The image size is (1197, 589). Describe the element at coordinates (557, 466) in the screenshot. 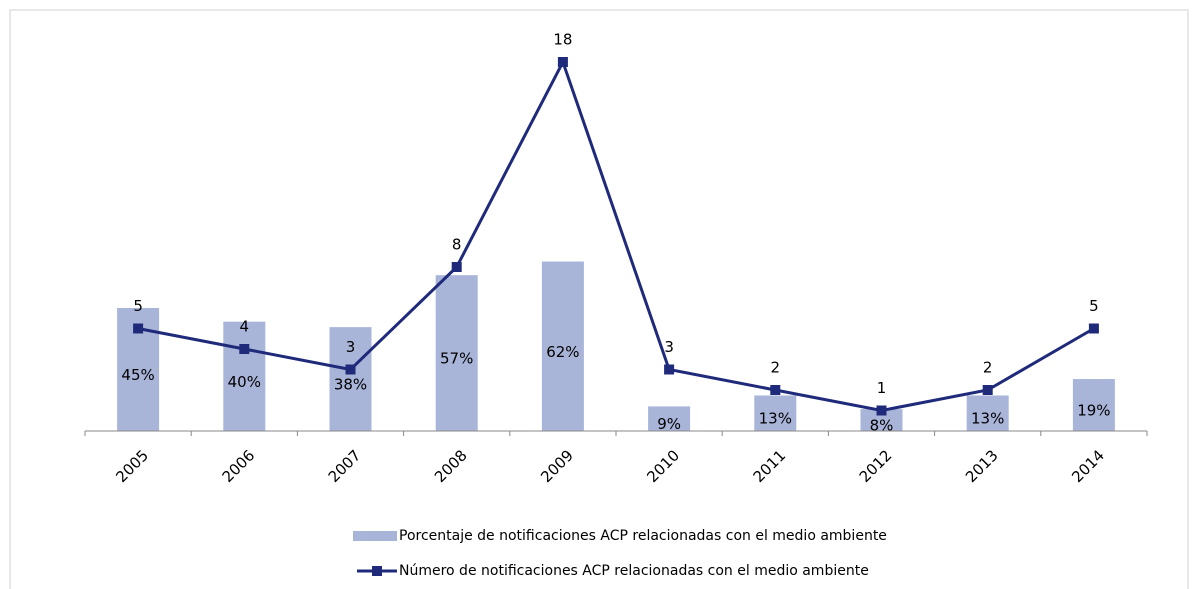

I see `x-tick-label: 2009` at that location.